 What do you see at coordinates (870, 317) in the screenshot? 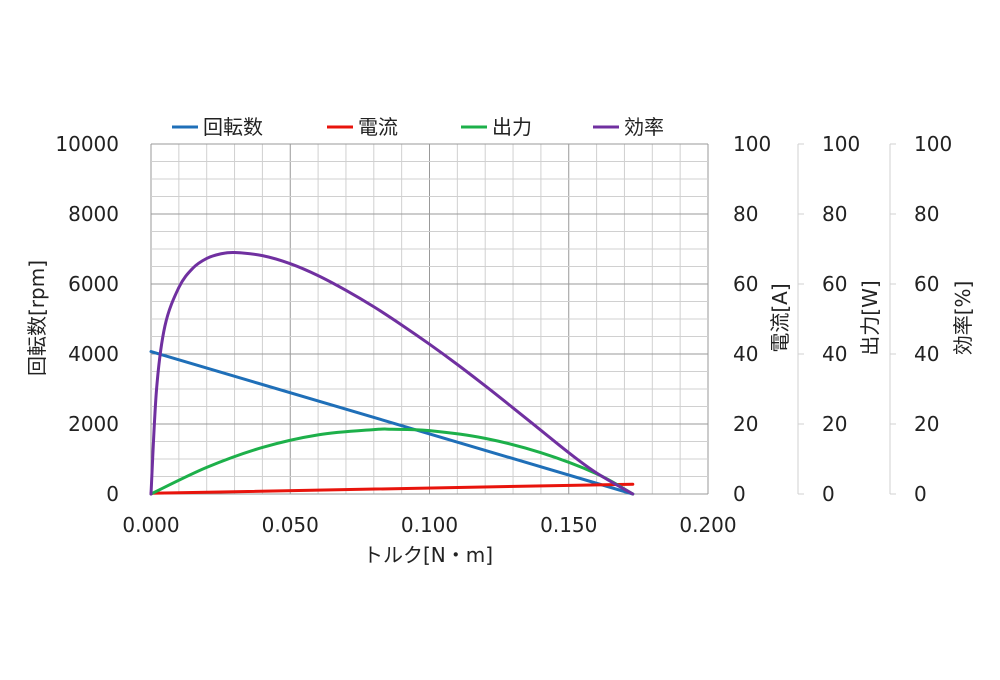
I see `y-axis-title-power: 出力[W]` at bounding box center [870, 317].